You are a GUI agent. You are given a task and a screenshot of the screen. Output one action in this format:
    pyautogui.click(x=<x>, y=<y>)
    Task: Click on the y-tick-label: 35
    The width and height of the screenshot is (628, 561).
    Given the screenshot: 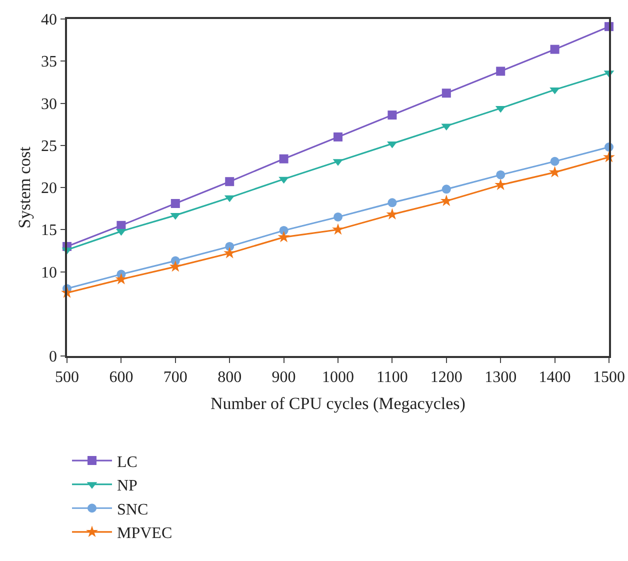 What is the action you would take?
    pyautogui.click(x=49, y=62)
    